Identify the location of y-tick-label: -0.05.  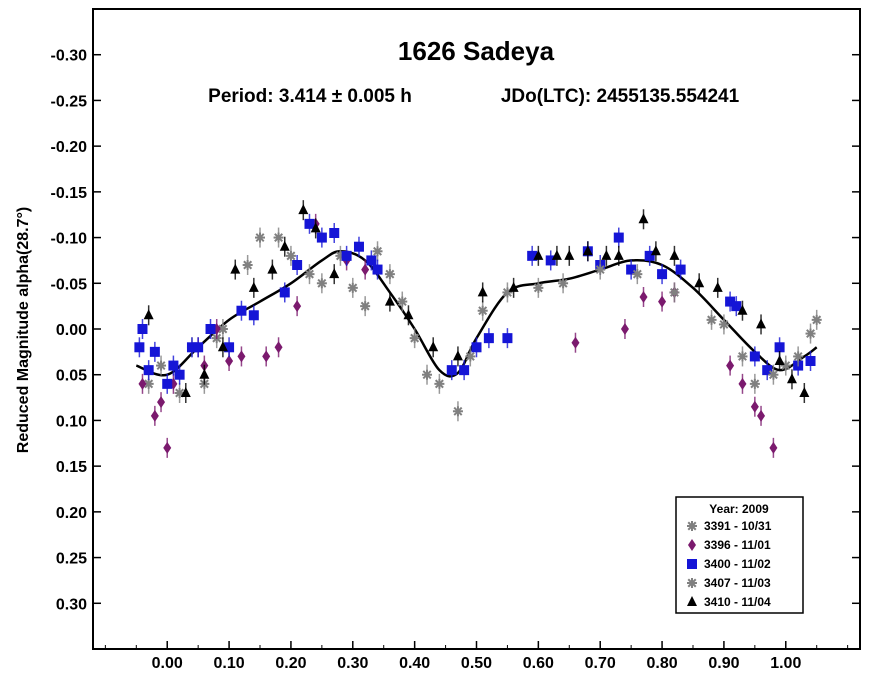
(69, 284).